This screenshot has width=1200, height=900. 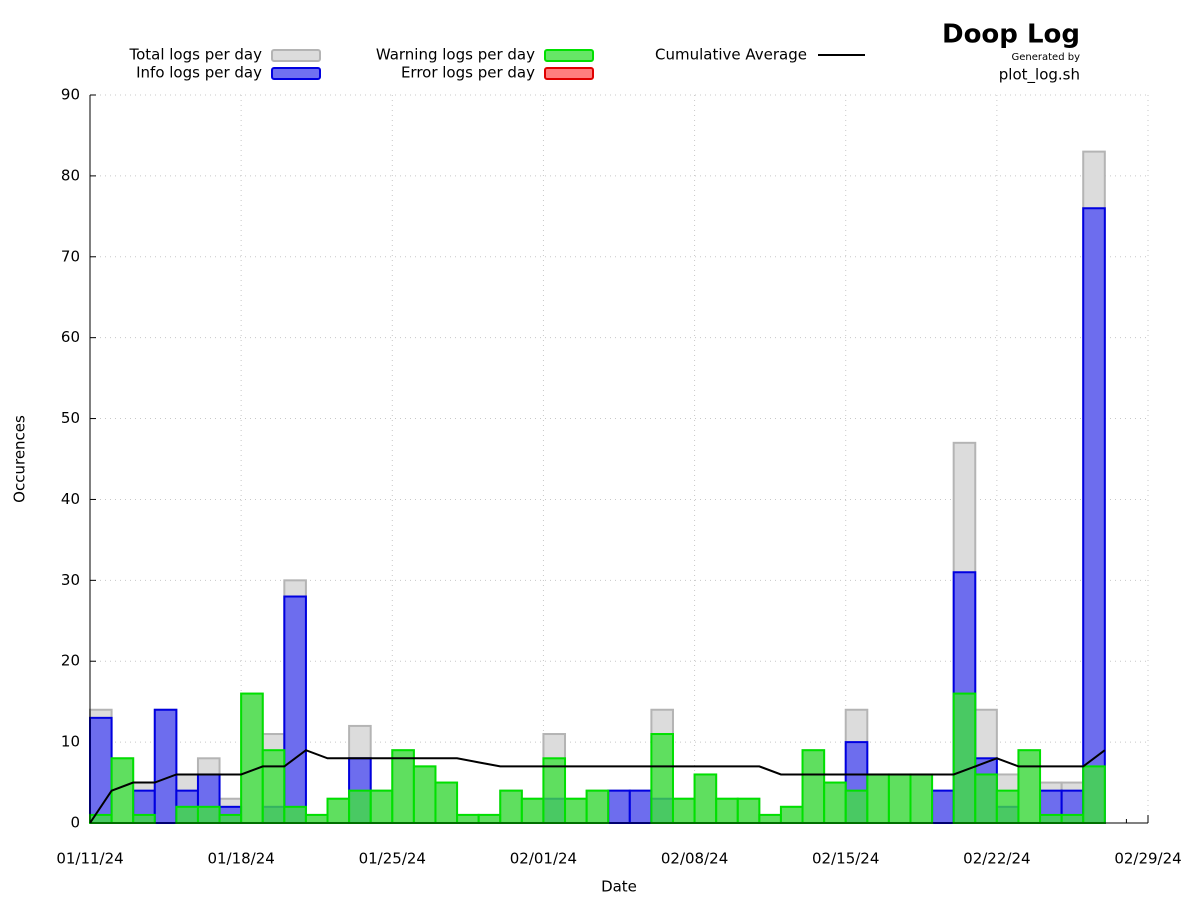 What do you see at coordinates (20, 459) in the screenshot?
I see `y-axis-label: Occurences` at bounding box center [20, 459].